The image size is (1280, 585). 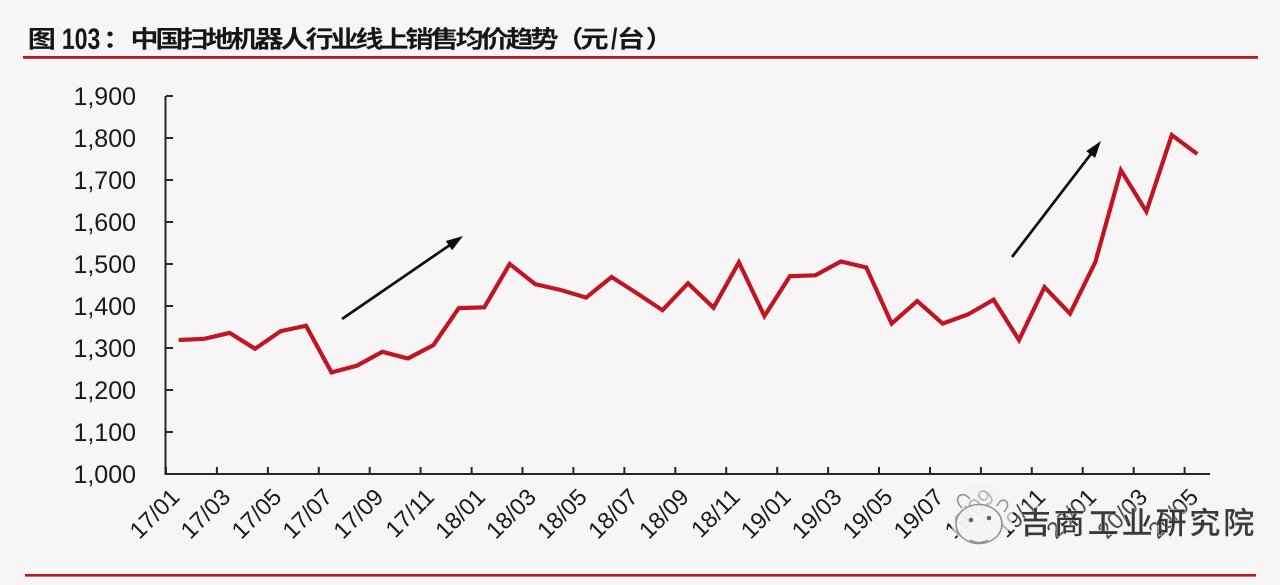 I want to click on svg-text: 1,000, so click(x=104, y=475).